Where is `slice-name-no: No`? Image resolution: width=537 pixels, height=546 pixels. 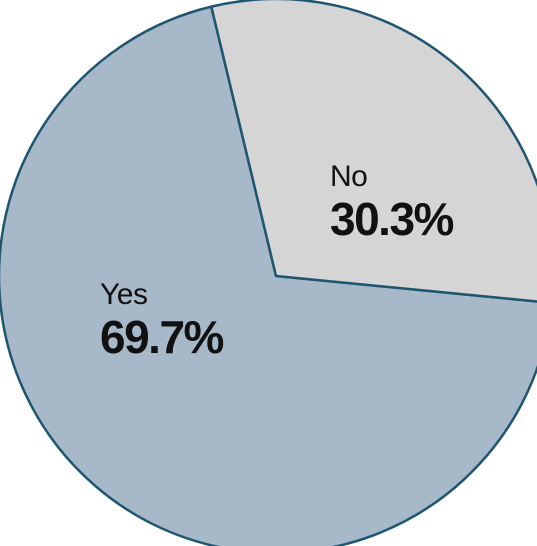
slice-name-no: No is located at coordinates (349, 176).